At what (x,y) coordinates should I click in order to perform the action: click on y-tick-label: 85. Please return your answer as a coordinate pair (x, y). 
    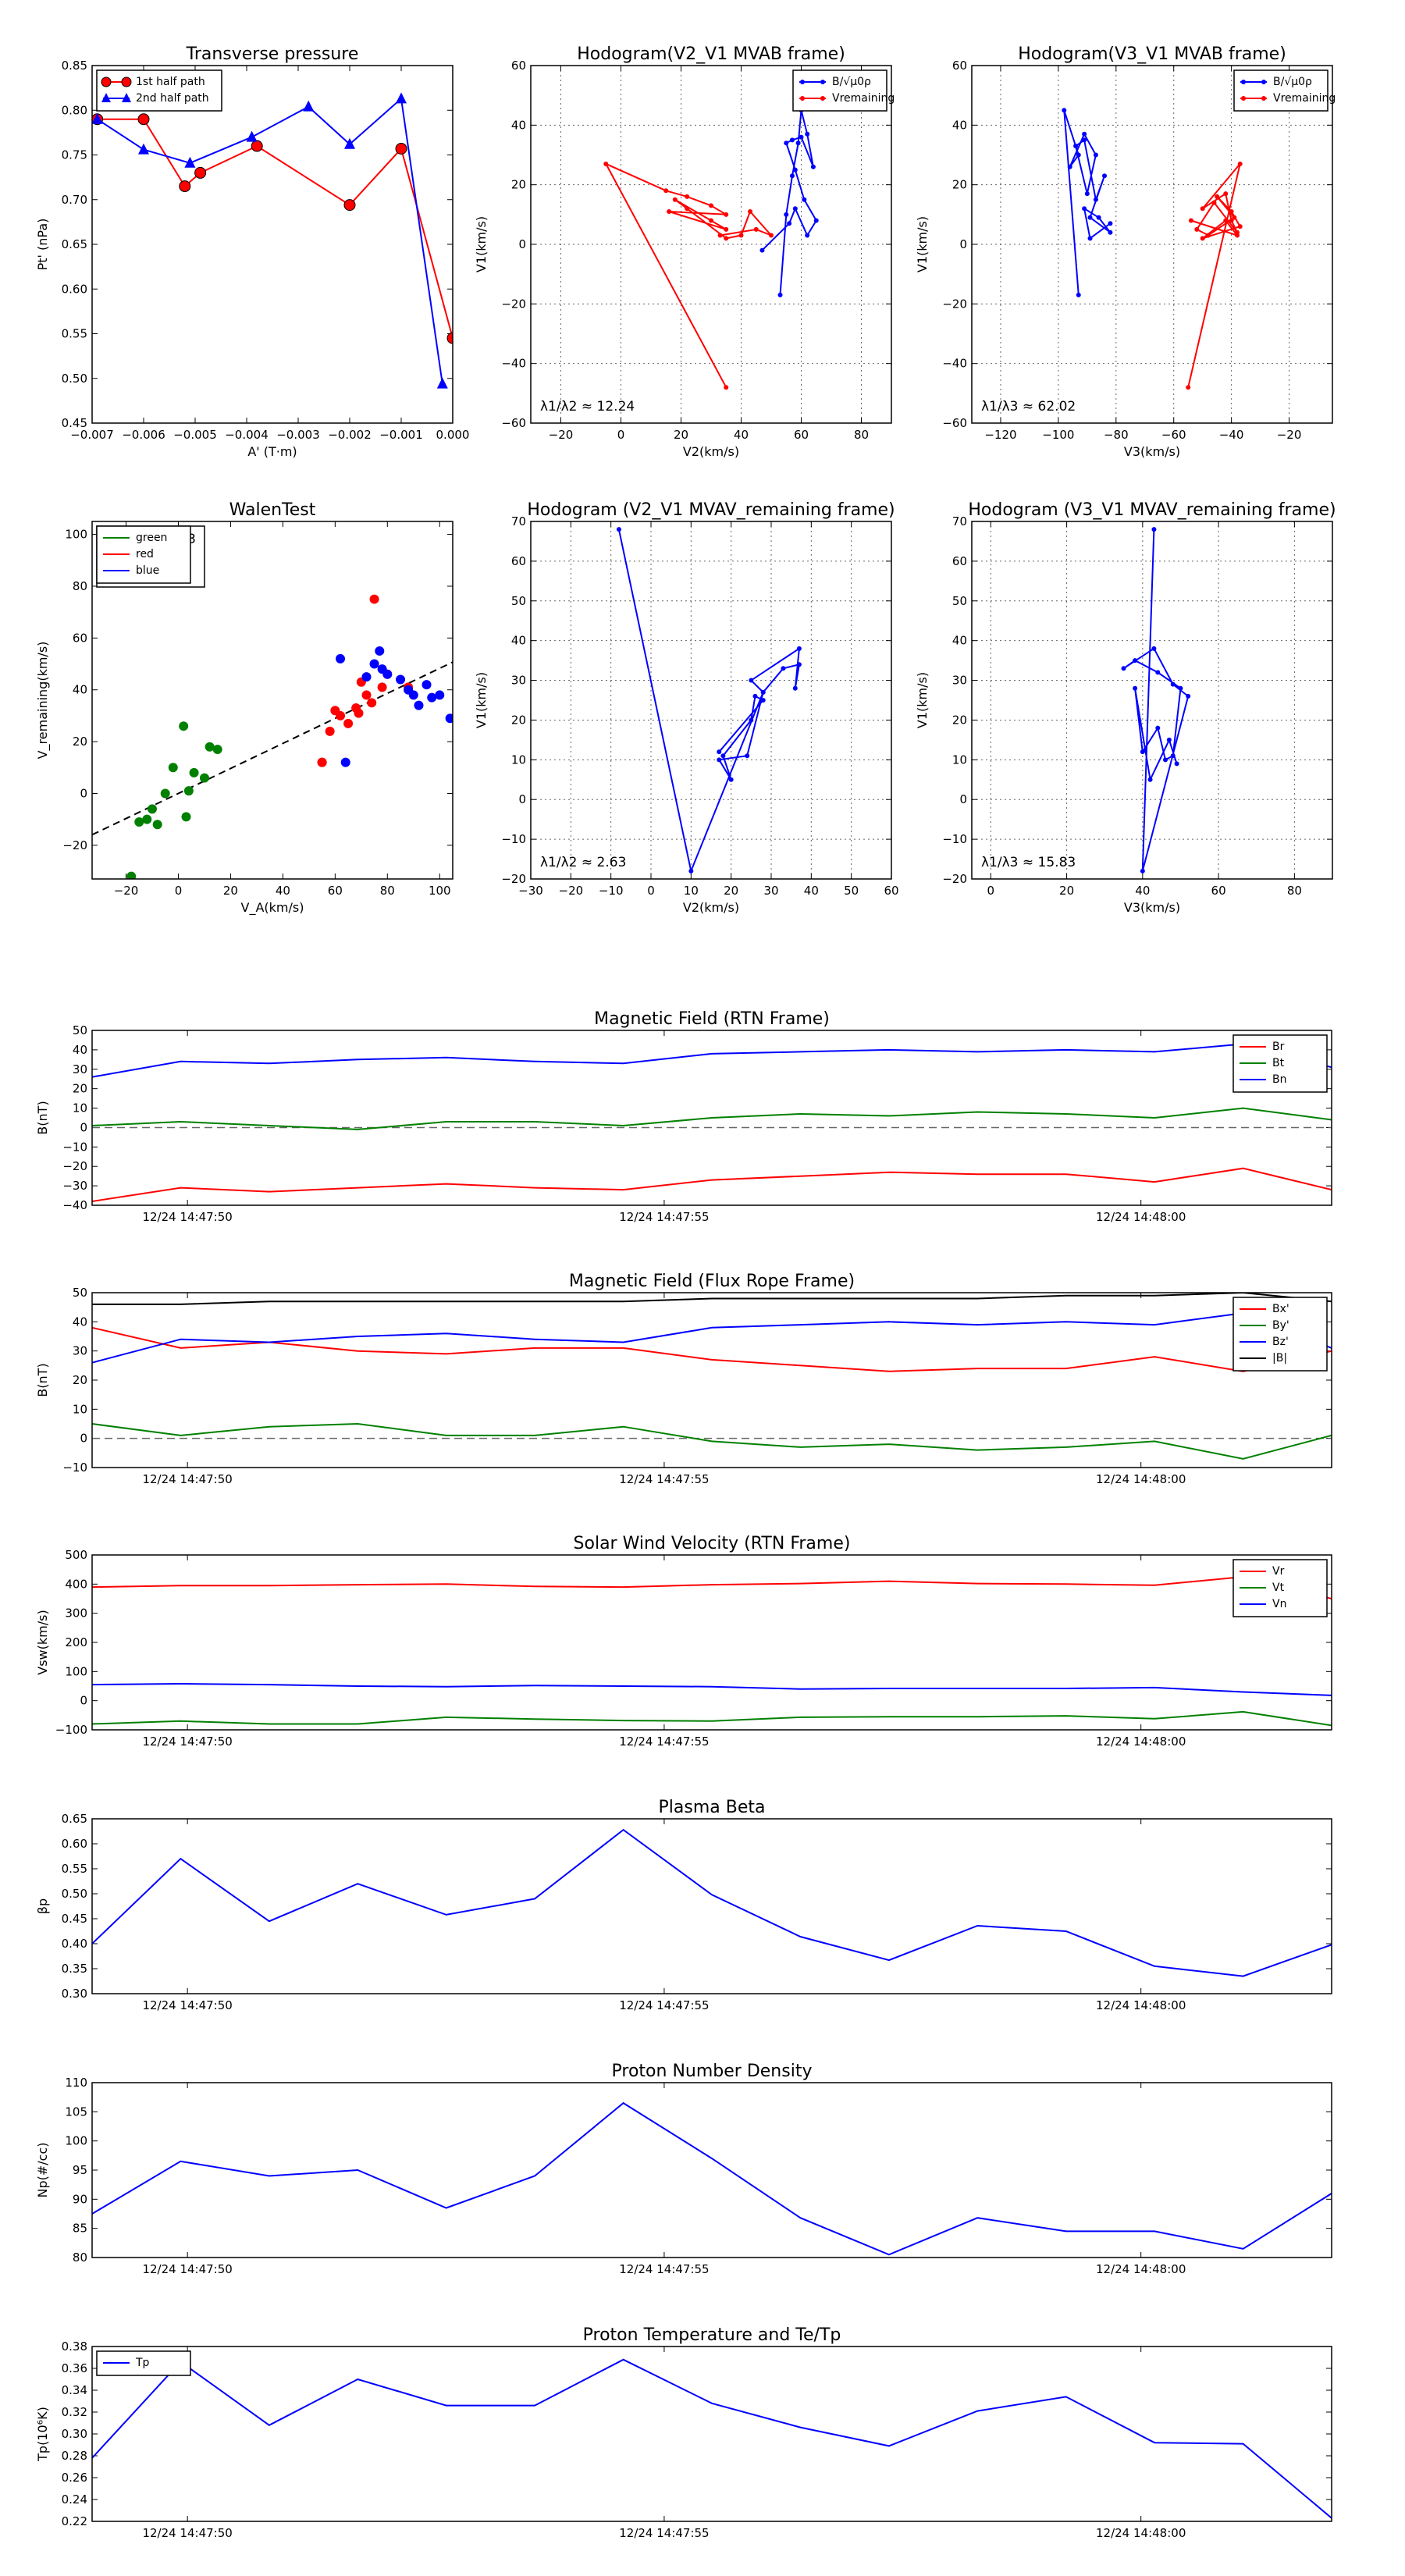
    Looking at the image, I should click on (80, 2229).